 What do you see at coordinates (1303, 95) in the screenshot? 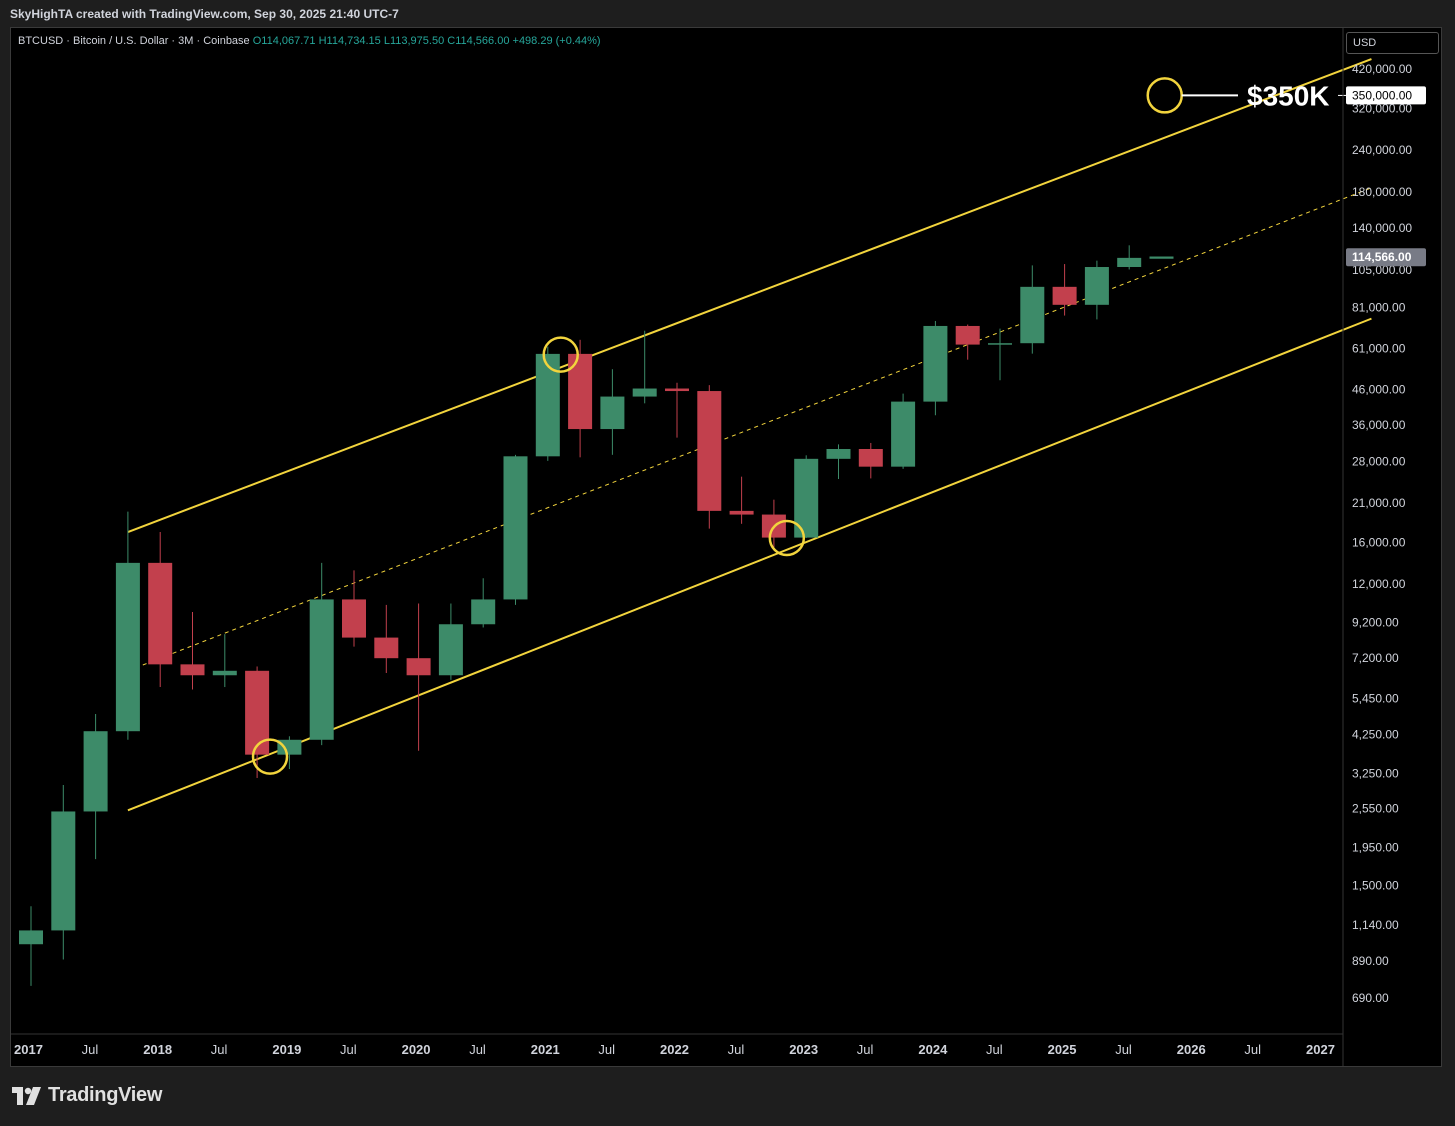
I see `target-annotation: $350K 350,000.00` at bounding box center [1303, 95].